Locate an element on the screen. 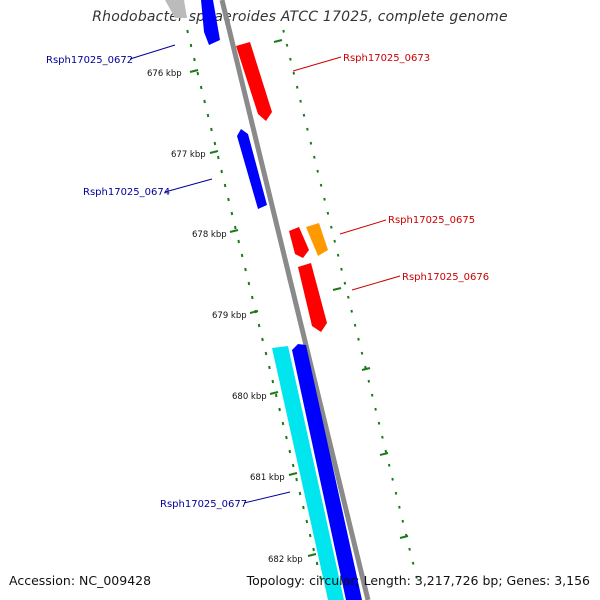 This screenshot has height=600, width=600. ruler-label-682: 682 kbp is located at coordinates (285, 560).